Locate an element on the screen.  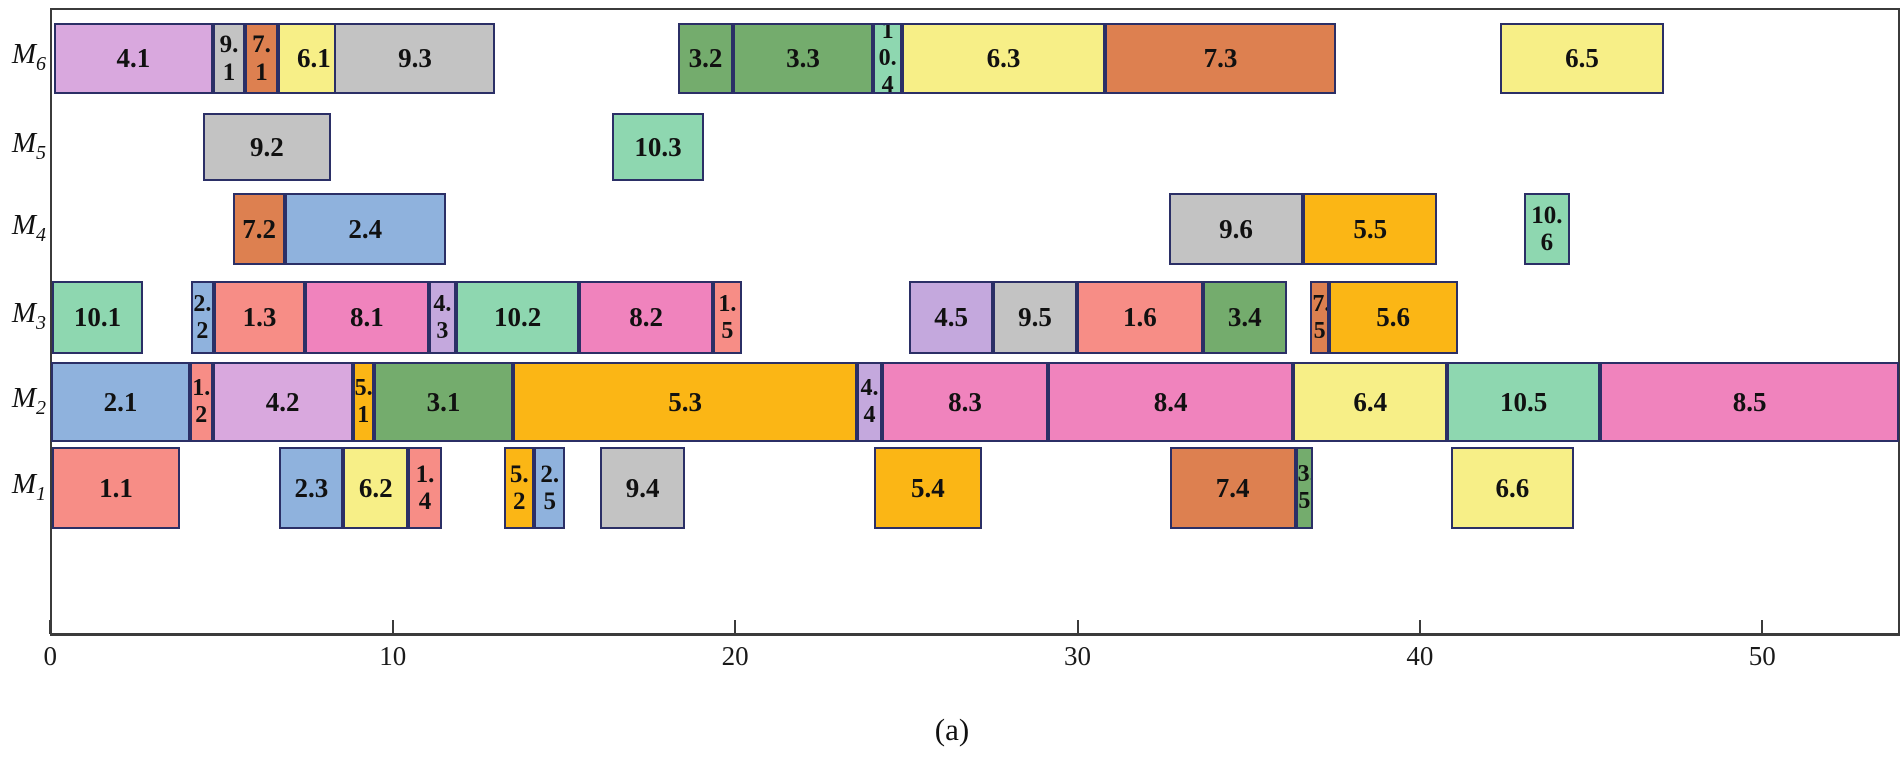
gantt-bar-M3-2-2: 2.2 is located at coordinates (202, 317).